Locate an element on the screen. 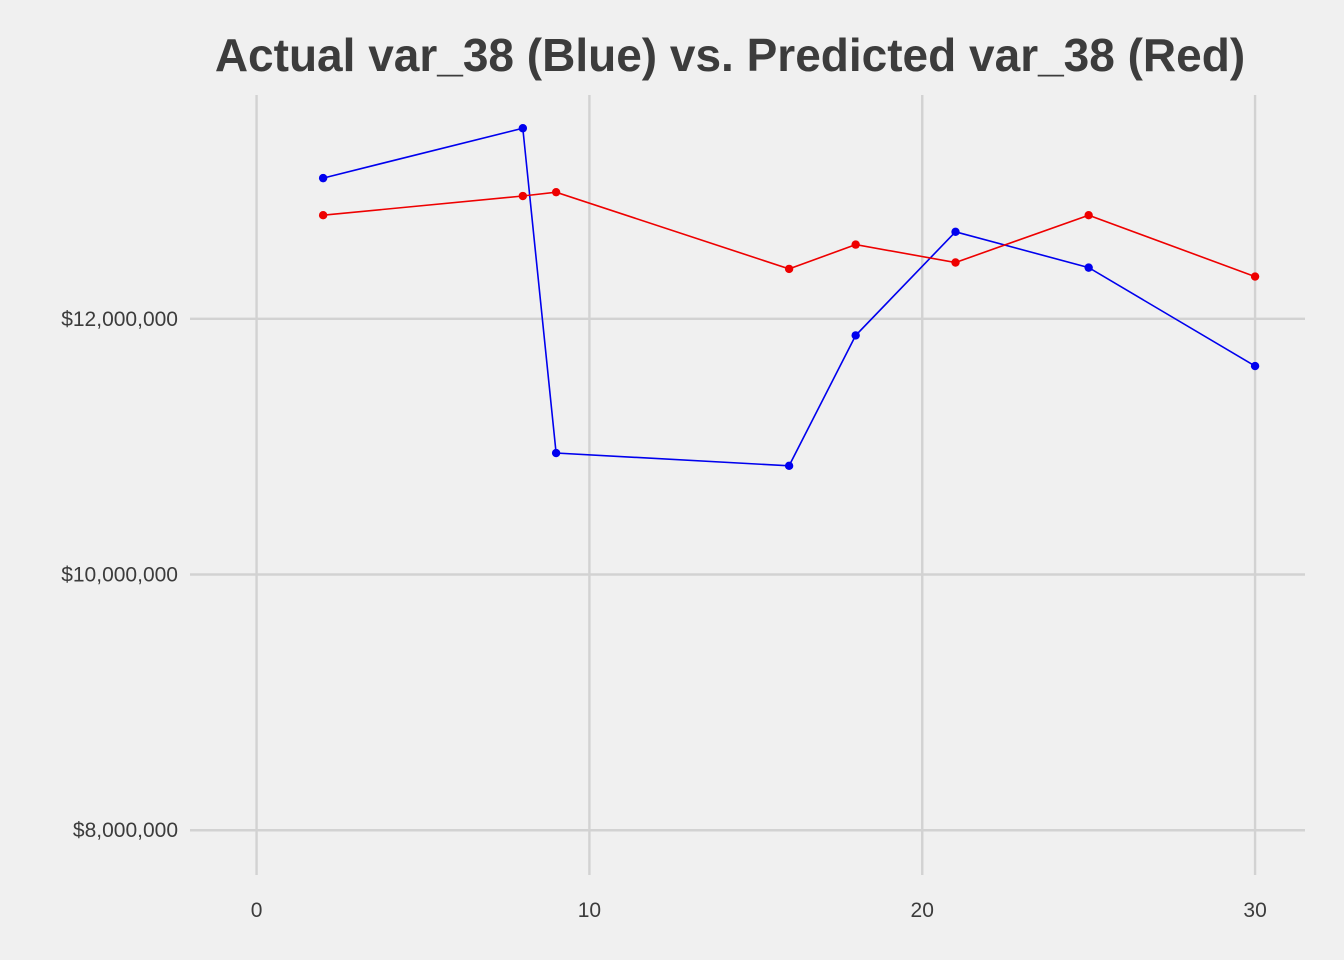 The height and width of the screenshot is (960, 1344). y-tick-label: $8,000,000 is located at coordinates (125, 830).